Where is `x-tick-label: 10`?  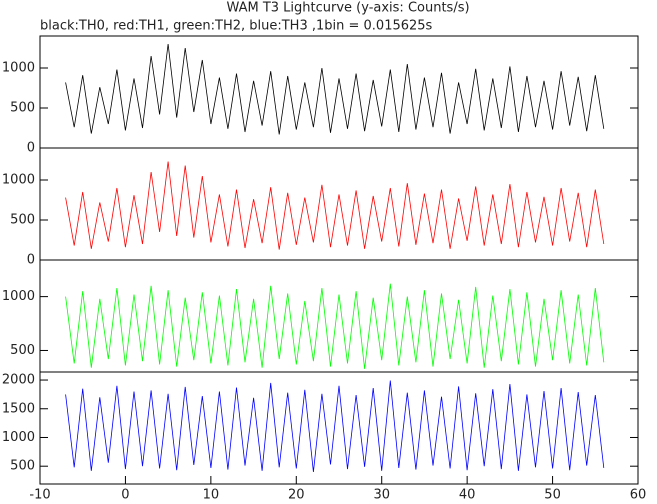
x-tick-label: 10 is located at coordinates (211, 495).